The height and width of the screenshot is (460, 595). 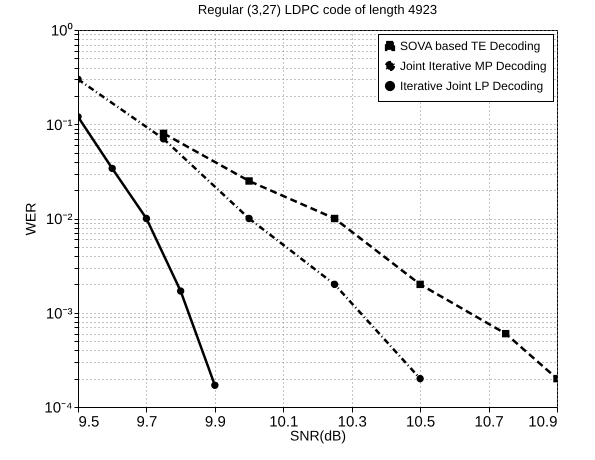 What do you see at coordinates (59, 125) in the screenshot?
I see `y-tick-label: 10⁻¹` at bounding box center [59, 125].